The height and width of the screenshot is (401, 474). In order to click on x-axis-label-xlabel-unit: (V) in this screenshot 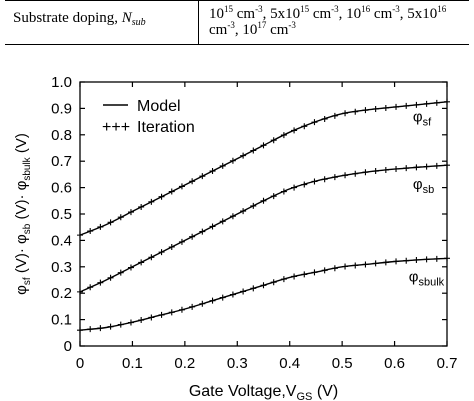, I will do `click(325, 391)`.